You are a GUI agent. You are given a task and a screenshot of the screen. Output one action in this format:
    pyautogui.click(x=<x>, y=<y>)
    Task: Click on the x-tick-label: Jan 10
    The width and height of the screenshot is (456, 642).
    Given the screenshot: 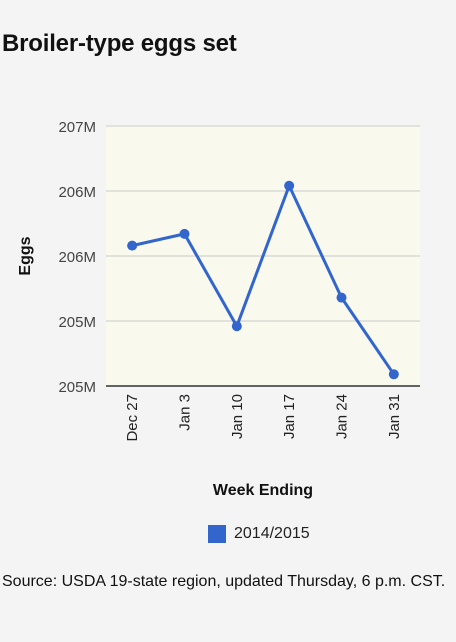 What is the action you would take?
    pyautogui.click(x=237, y=416)
    